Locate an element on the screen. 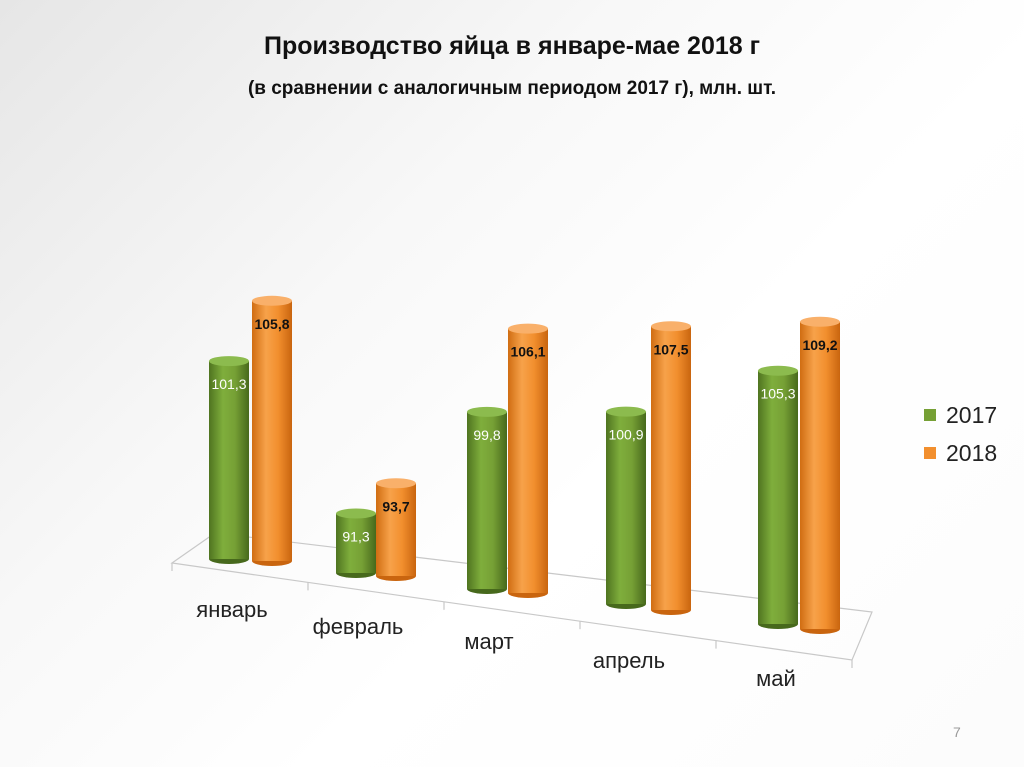  data-label-2017-январь: 101,3 is located at coordinates (228, 384).